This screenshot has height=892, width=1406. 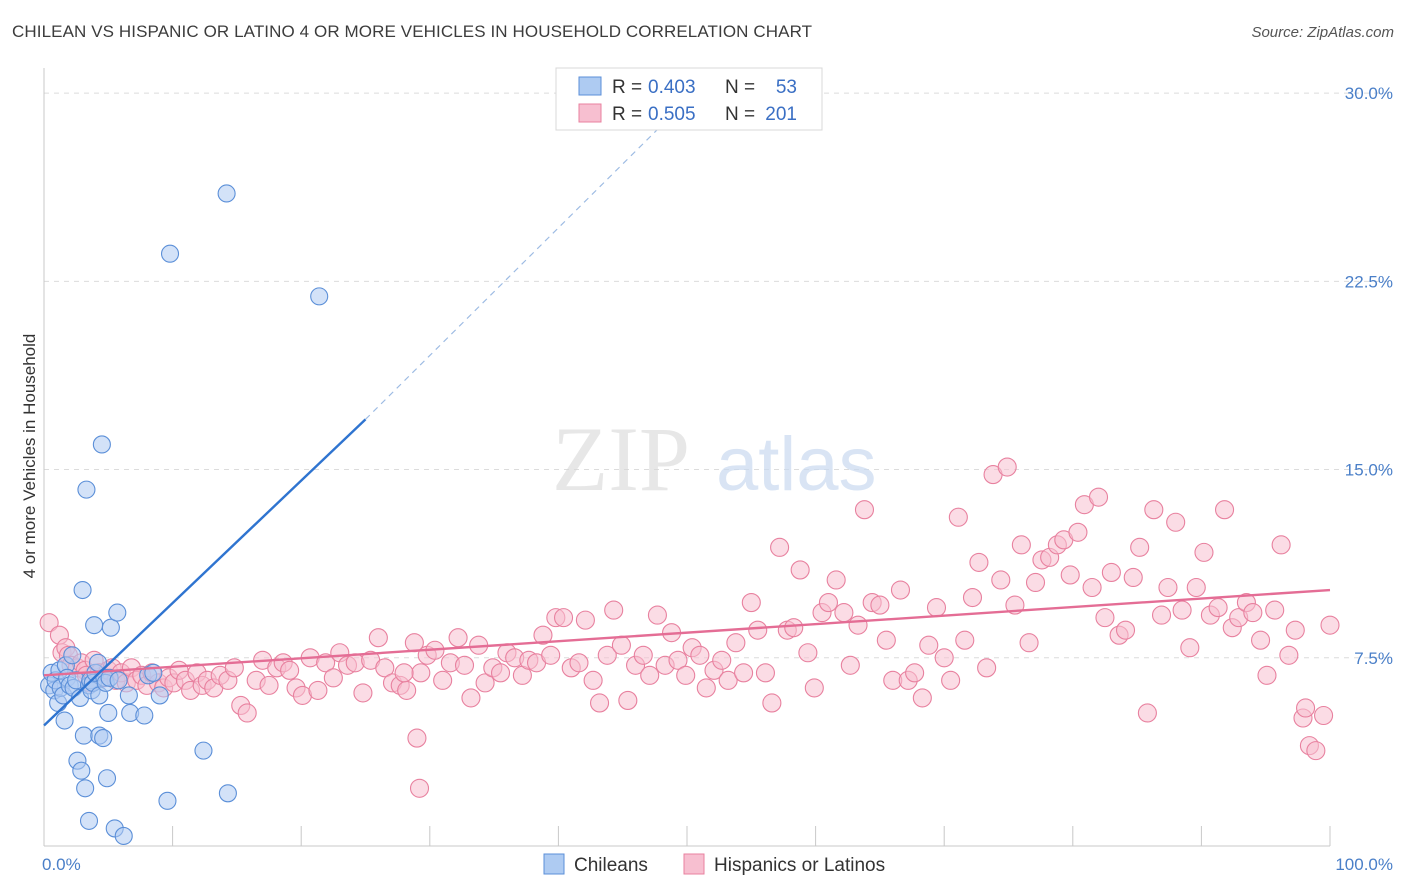 What do you see at coordinates (590, 86) in the screenshot?
I see `legend-swatch-blue` at bounding box center [590, 86].